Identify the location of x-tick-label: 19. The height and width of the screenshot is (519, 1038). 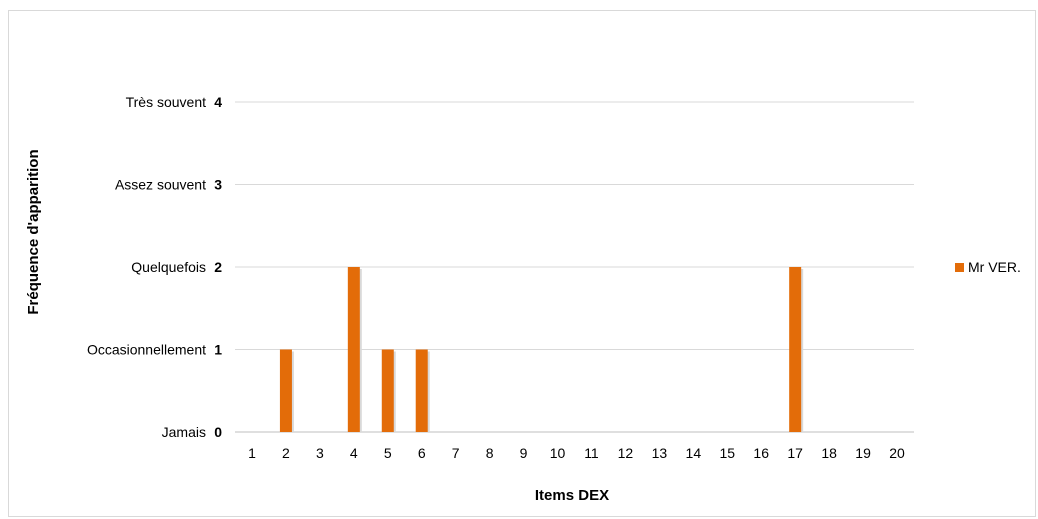
(863, 453).